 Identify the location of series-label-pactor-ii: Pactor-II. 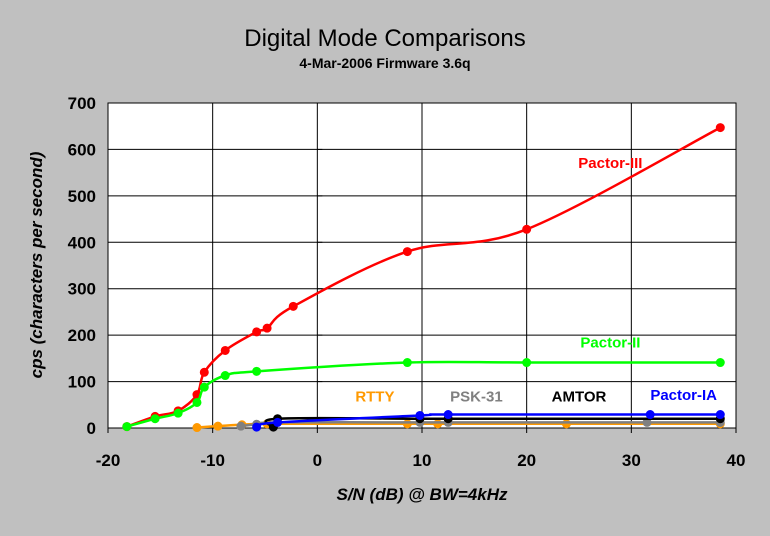
(610, 343).